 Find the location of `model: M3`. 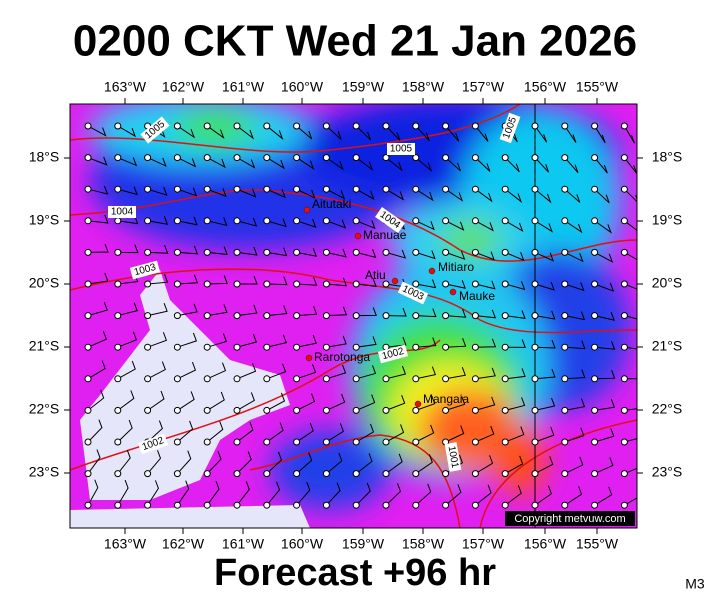

model: M3 is located at coordinates (695, 584).